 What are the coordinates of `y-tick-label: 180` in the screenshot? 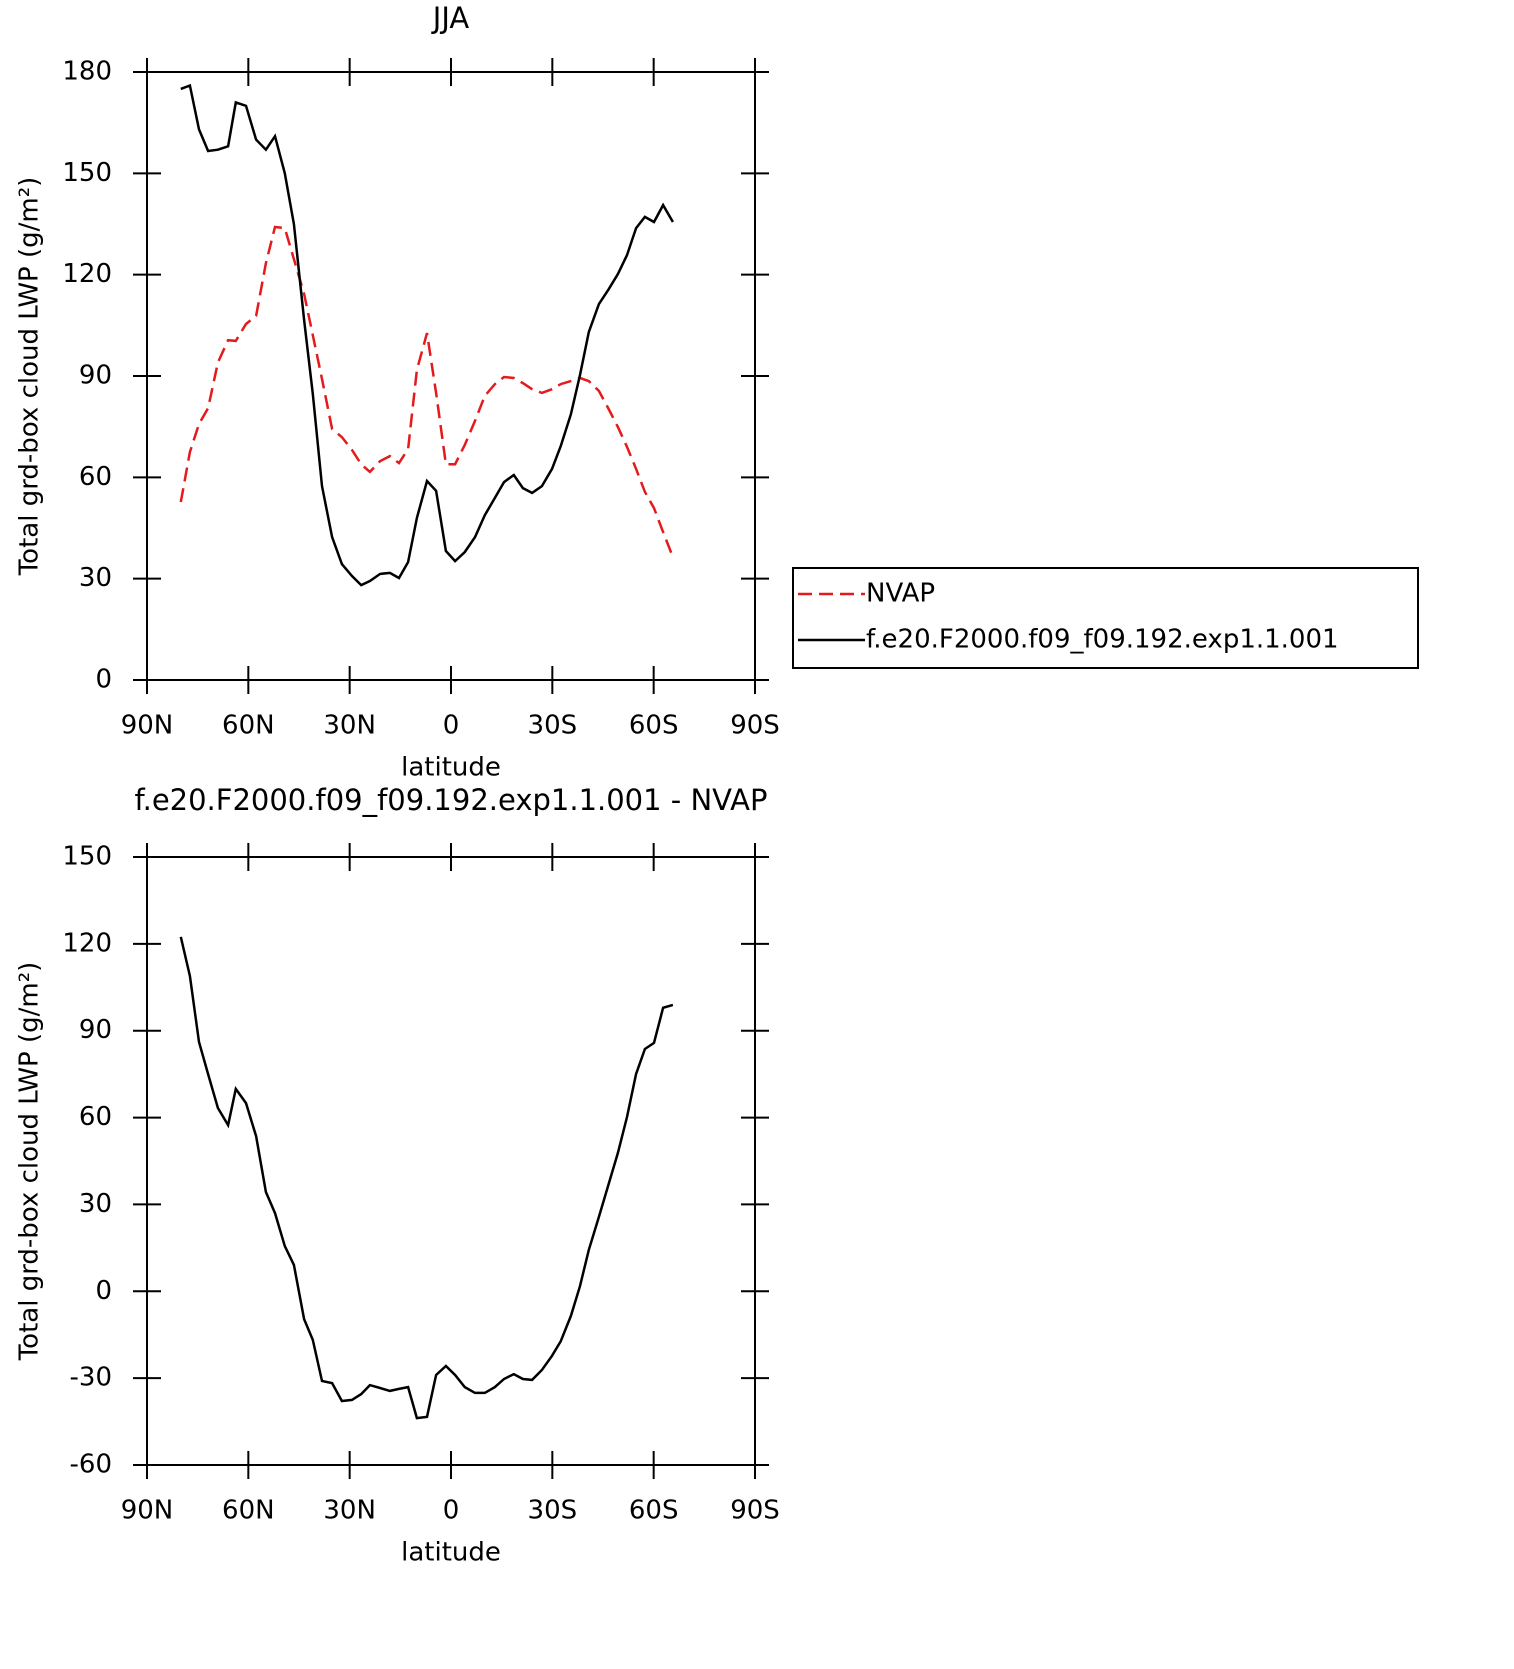 It's located at (87, 72).